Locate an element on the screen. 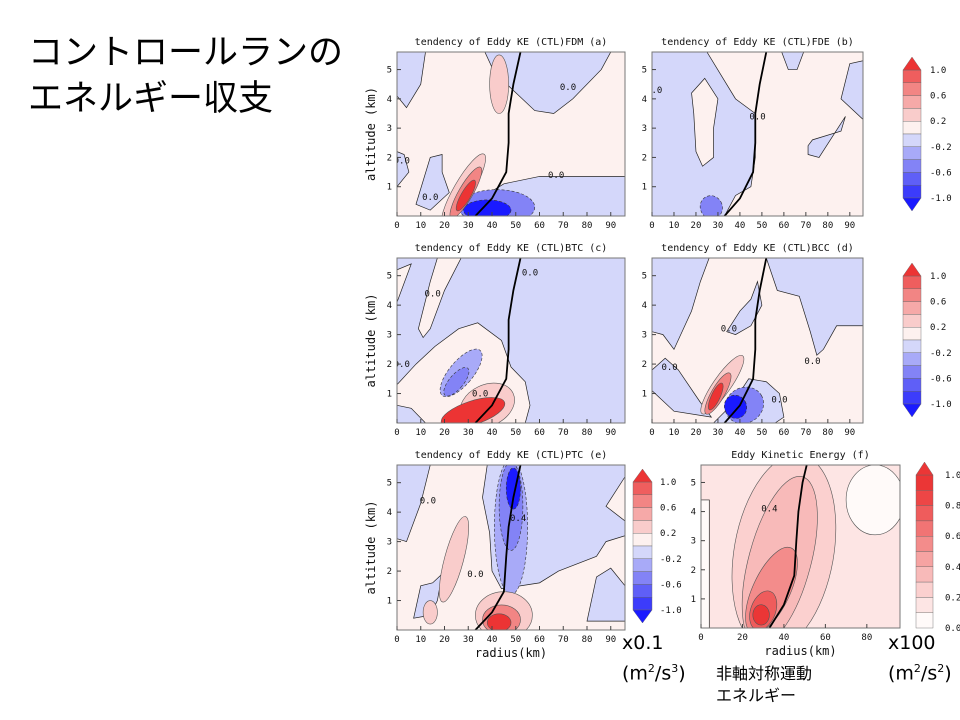 The width and height of the screenshot is (960, 720). colorbar-label: 0.6 is located at coordinates (952, 537).